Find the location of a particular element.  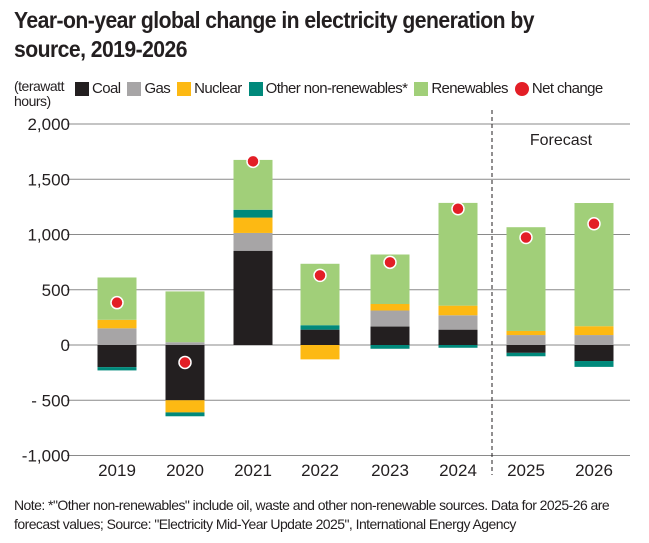

x-tick-label: 2021 is located at coordinates (253, 470).